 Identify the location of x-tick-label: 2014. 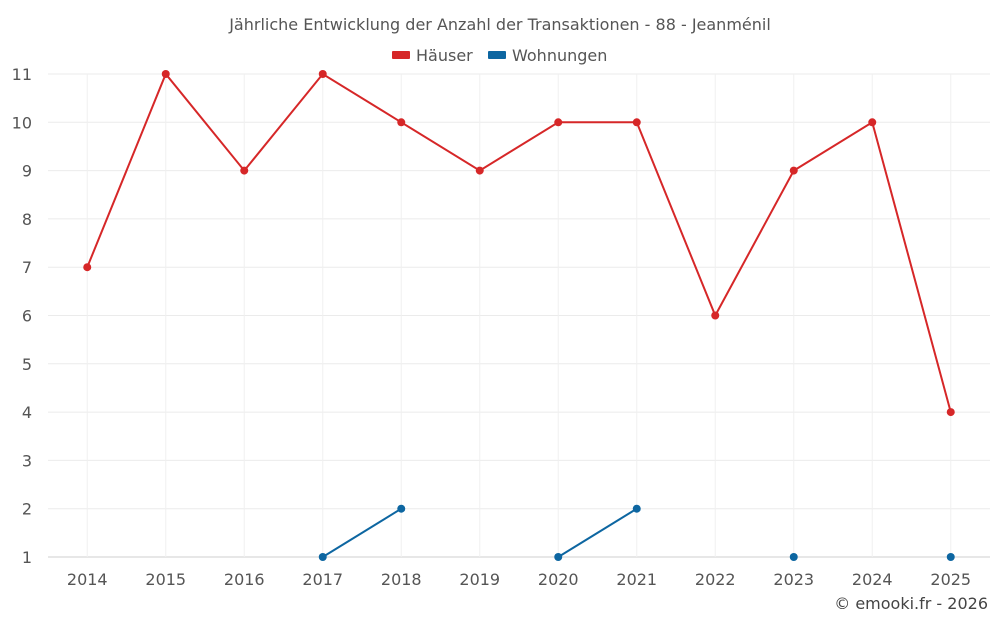
(87, 579).